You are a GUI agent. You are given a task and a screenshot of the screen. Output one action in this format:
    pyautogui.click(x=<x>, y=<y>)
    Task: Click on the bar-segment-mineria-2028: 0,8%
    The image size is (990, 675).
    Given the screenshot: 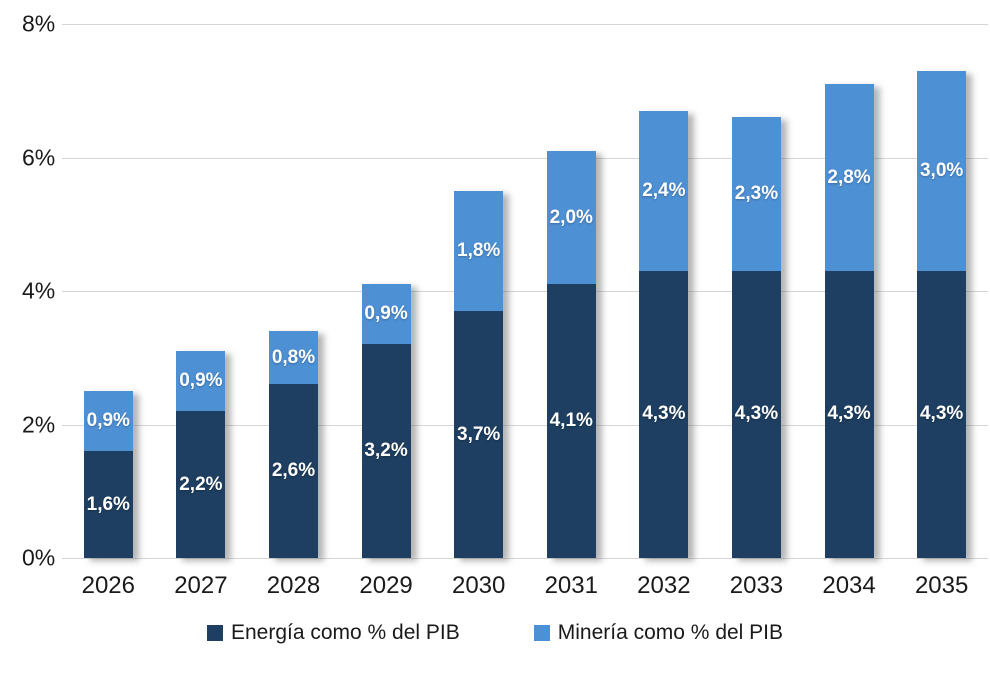 What is the action you would take?
    pyautogui.click(x=293, y=358)
    